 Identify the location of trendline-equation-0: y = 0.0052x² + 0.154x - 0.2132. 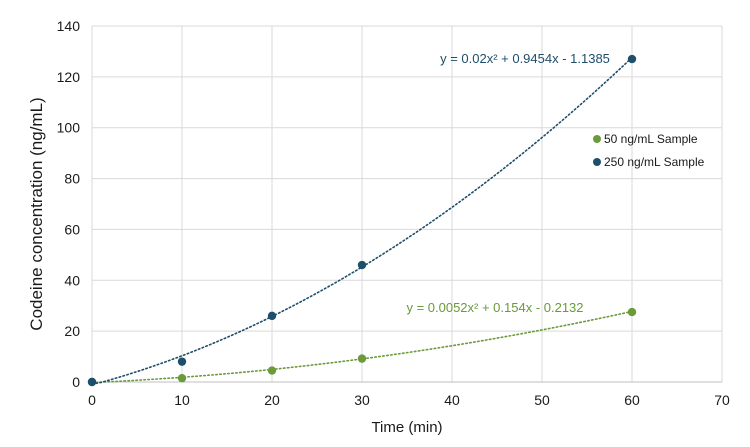
(494, 307).